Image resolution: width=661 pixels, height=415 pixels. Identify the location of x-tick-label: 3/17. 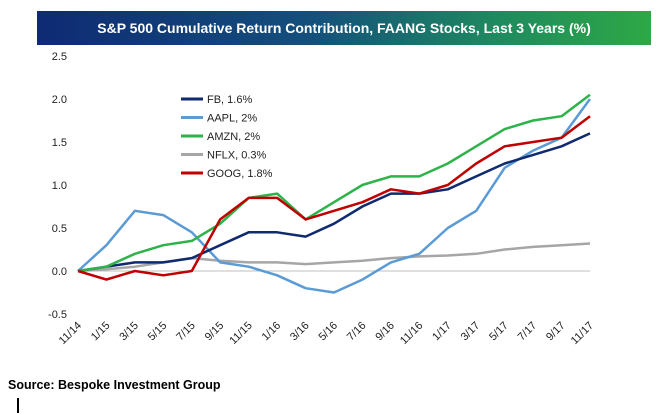
(471, 332).